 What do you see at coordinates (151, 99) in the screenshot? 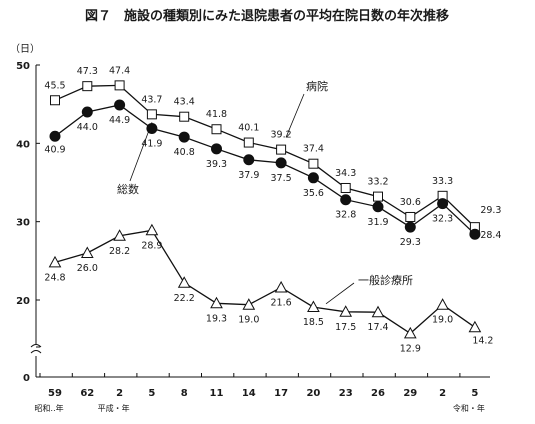
I see `data-label: 43.7` at bounding box center [151, 99].